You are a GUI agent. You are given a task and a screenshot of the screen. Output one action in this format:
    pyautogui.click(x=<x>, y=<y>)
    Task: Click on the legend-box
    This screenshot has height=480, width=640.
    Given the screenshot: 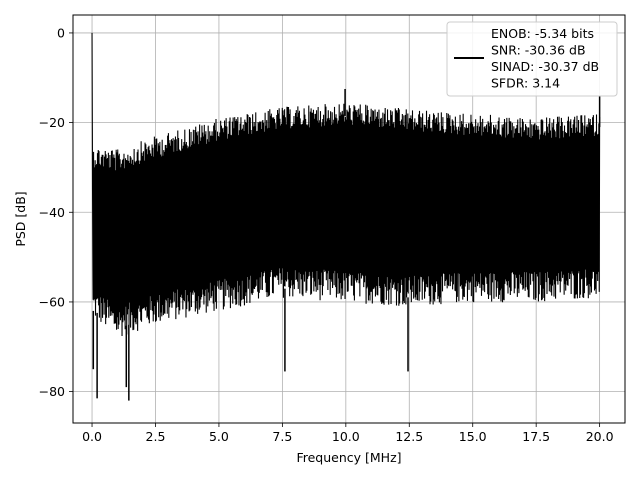 What is the action you would take?
    pyautogui.click(x=532, y=59)
    